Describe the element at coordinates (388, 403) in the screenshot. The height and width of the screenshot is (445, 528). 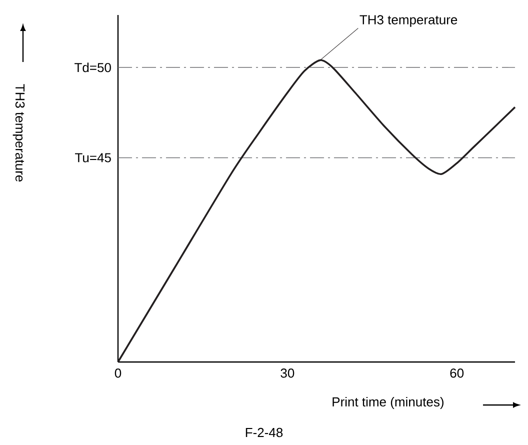
I see `x-axis-title: Print time (minutes)` at that location.